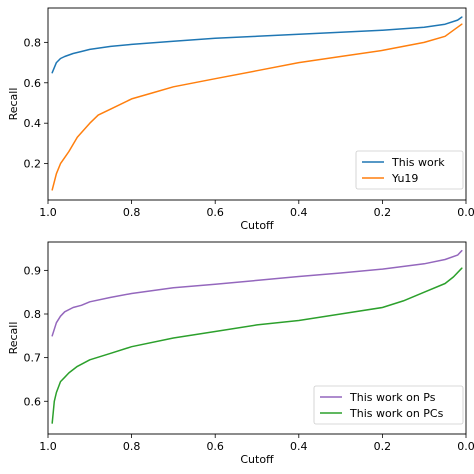 This screenshot has width=474, height=474. Describe the element at coordinates (392, 397) in the screenshot. I see `legend-label-1: This work on Ps` at that location.